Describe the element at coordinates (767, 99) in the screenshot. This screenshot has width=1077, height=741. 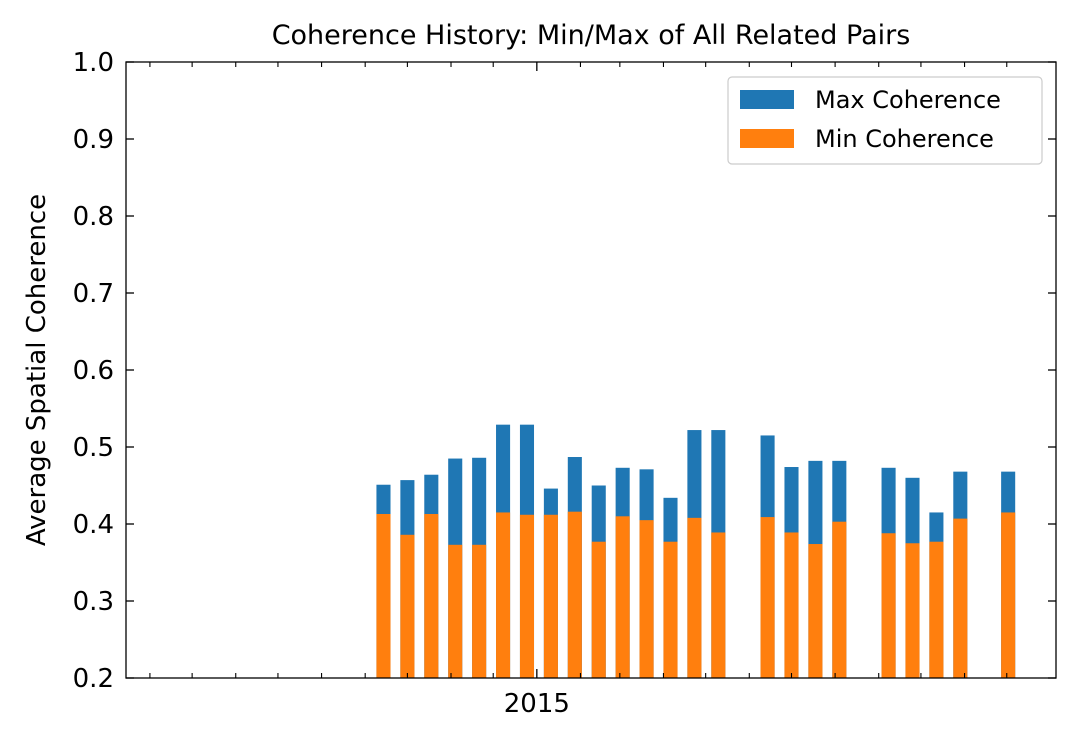
I see `legend-swatch-max` at that location.